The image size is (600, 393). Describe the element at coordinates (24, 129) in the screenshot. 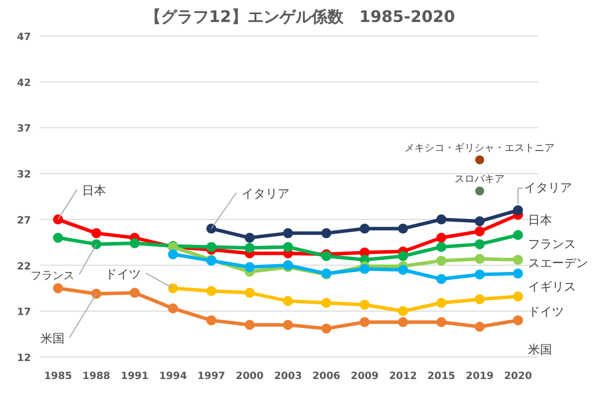

I see `y-tick-label: 37` at that location.